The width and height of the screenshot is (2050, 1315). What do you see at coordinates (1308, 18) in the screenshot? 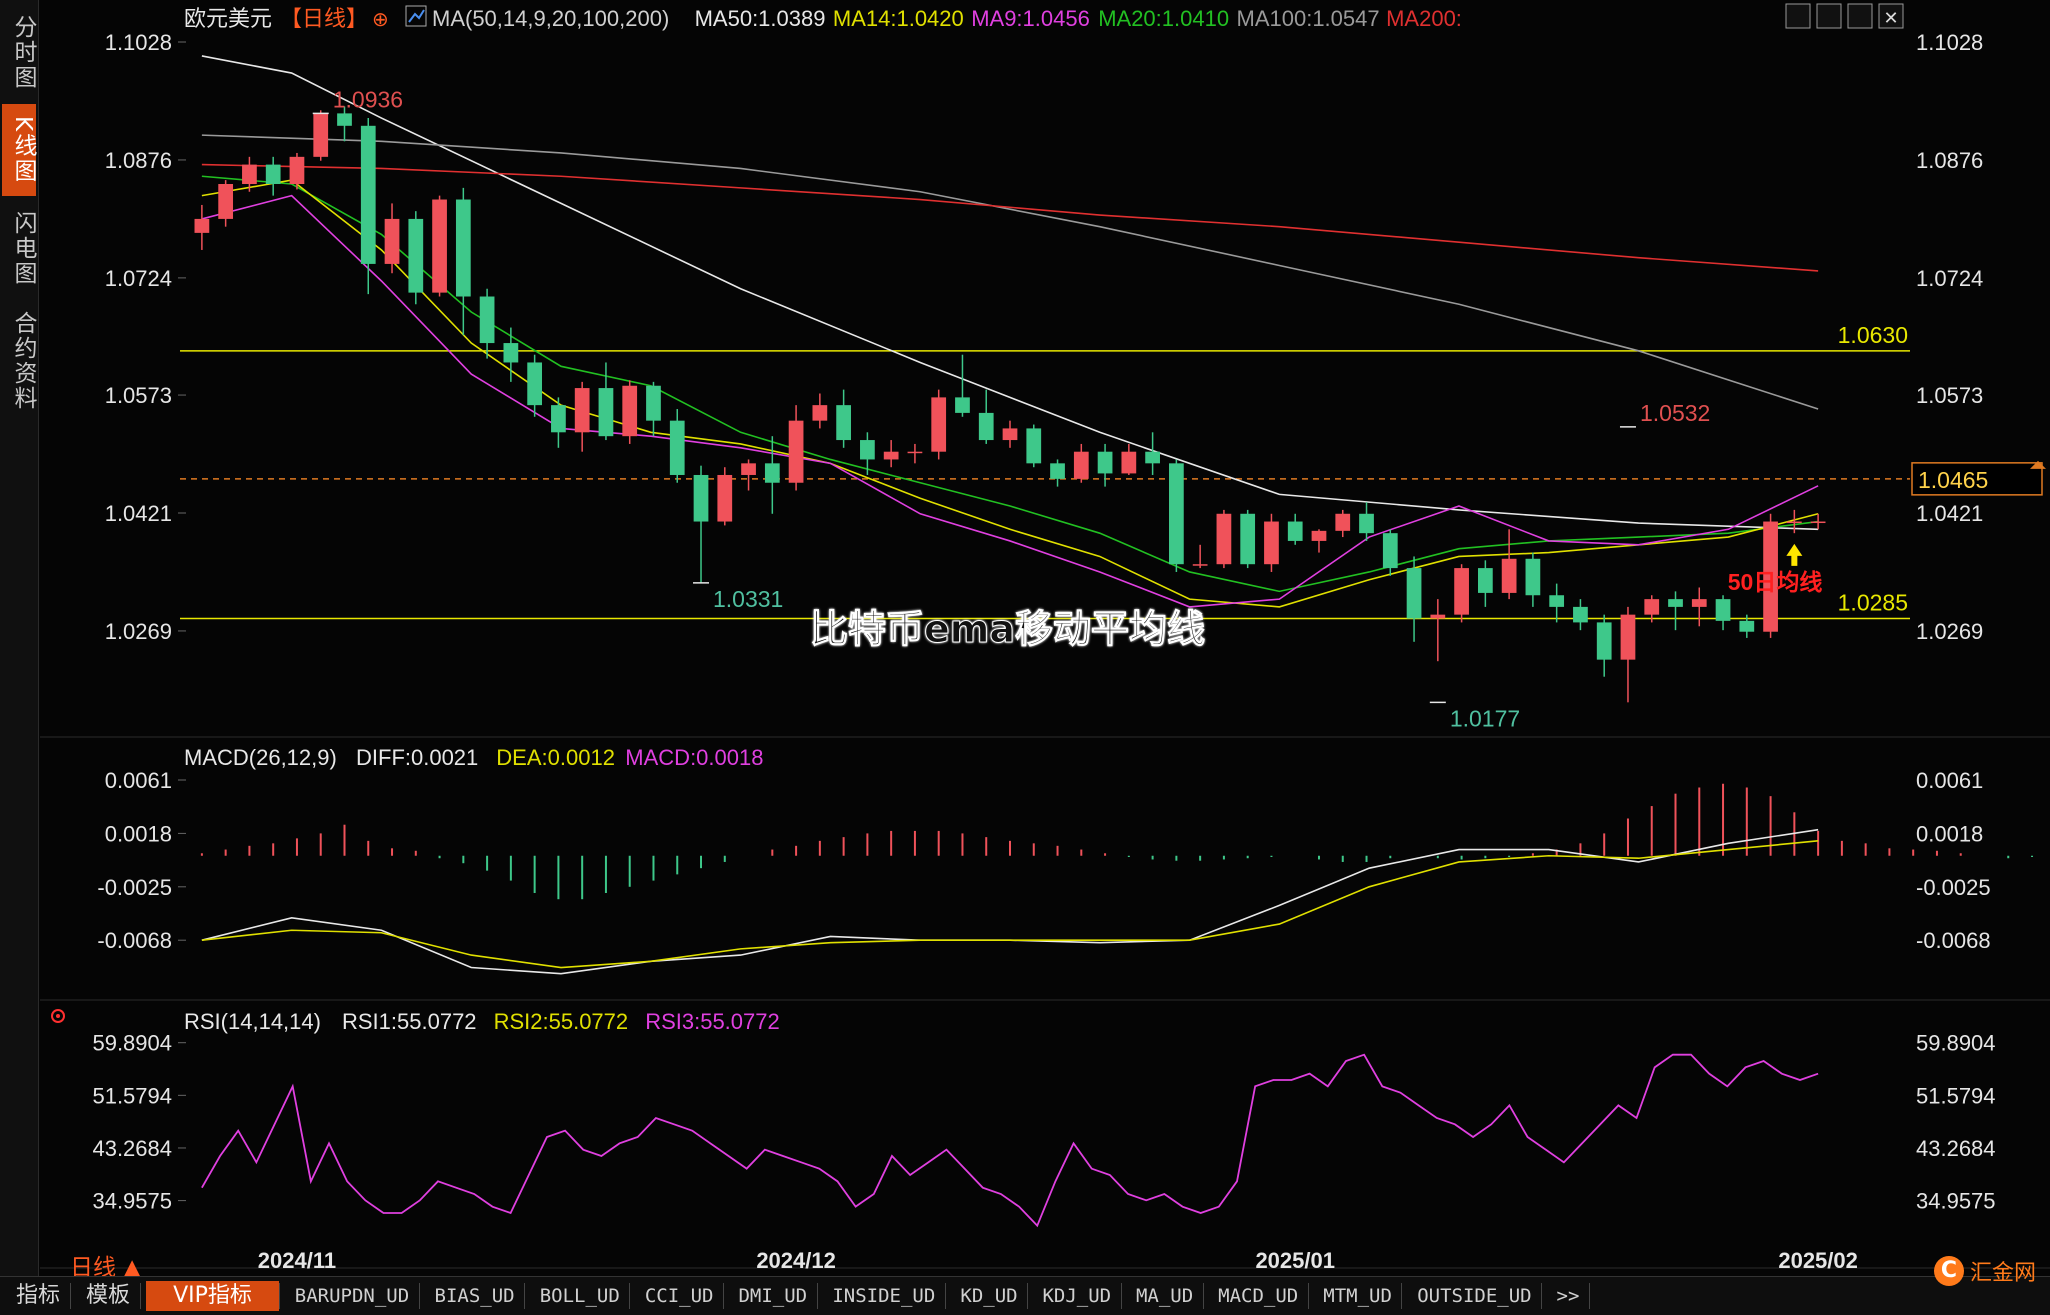
I see `ma-legend-item: MA100:1.0547` at bounding box center [1308, 18].